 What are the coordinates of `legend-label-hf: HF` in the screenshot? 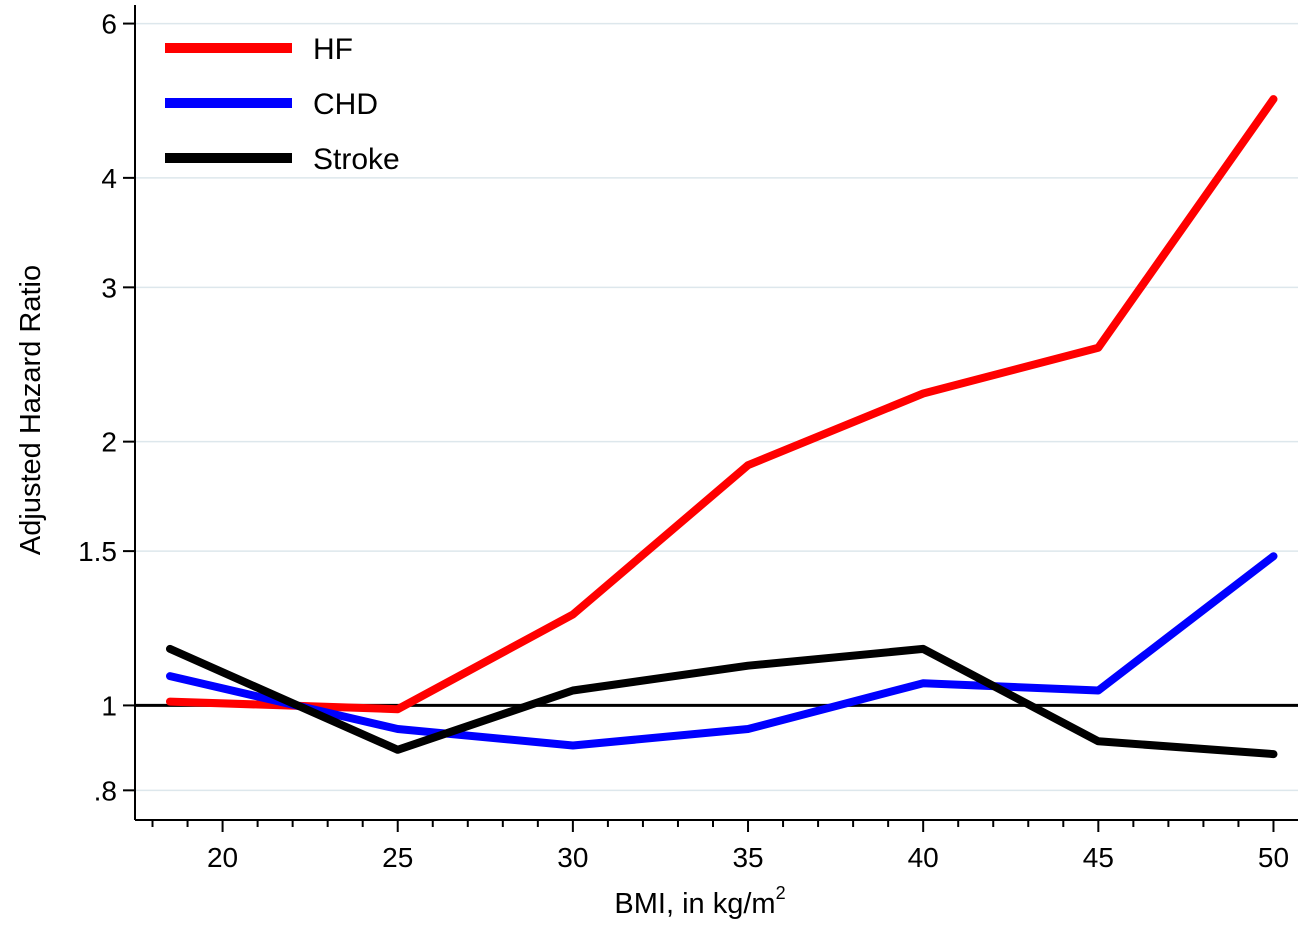 It's located at (333, 49).